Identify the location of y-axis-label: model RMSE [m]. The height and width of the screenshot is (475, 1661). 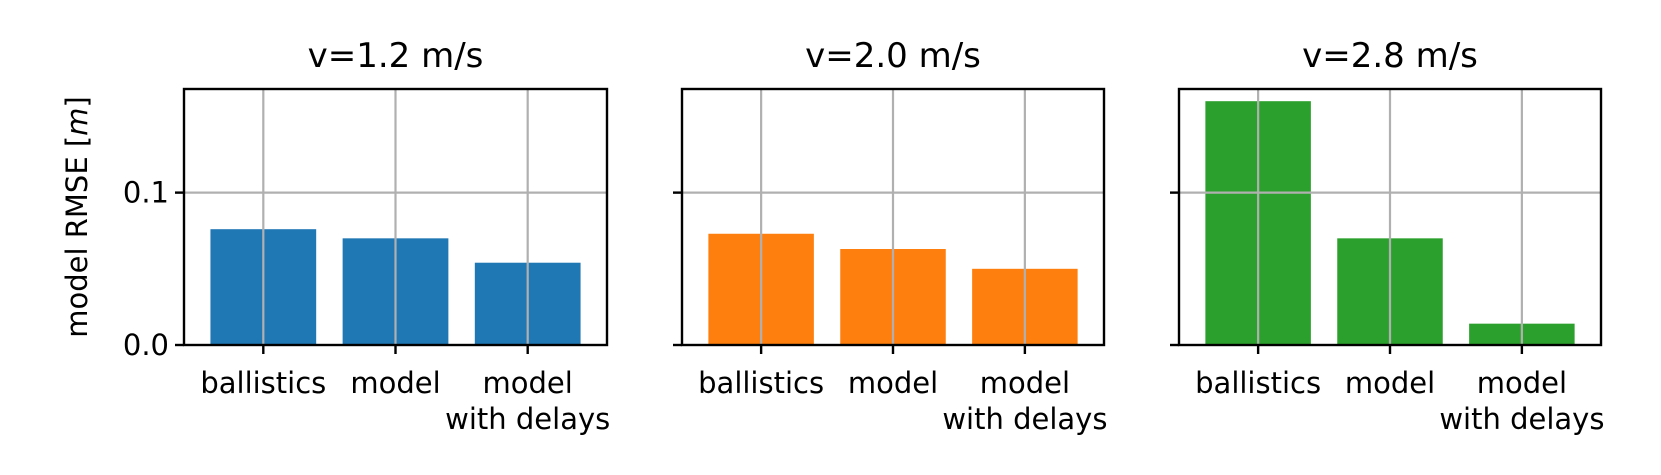
(77, 217).